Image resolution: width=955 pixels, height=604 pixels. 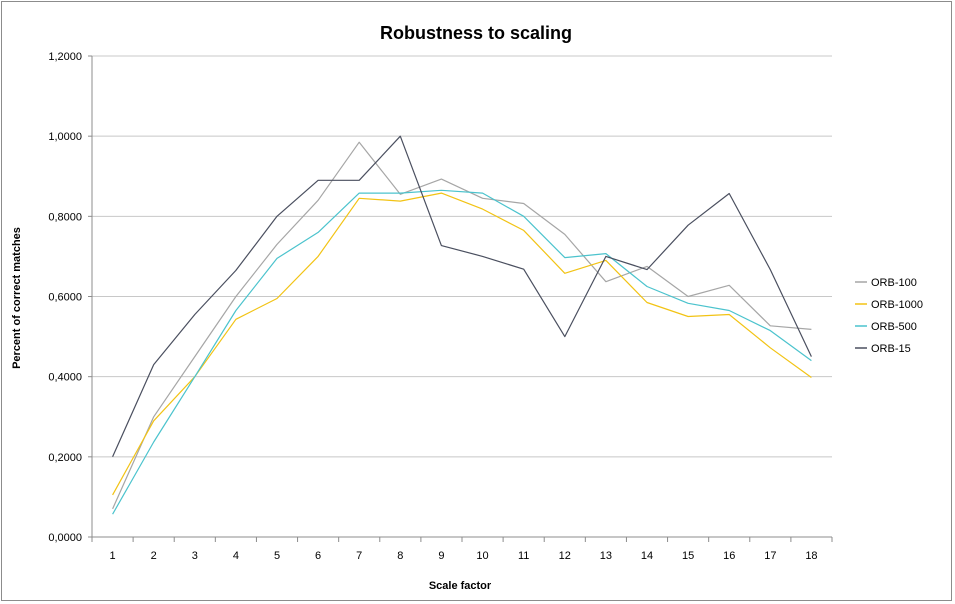 I want to click on x-axis-title: Scale factor, so click(x=460, y=586).